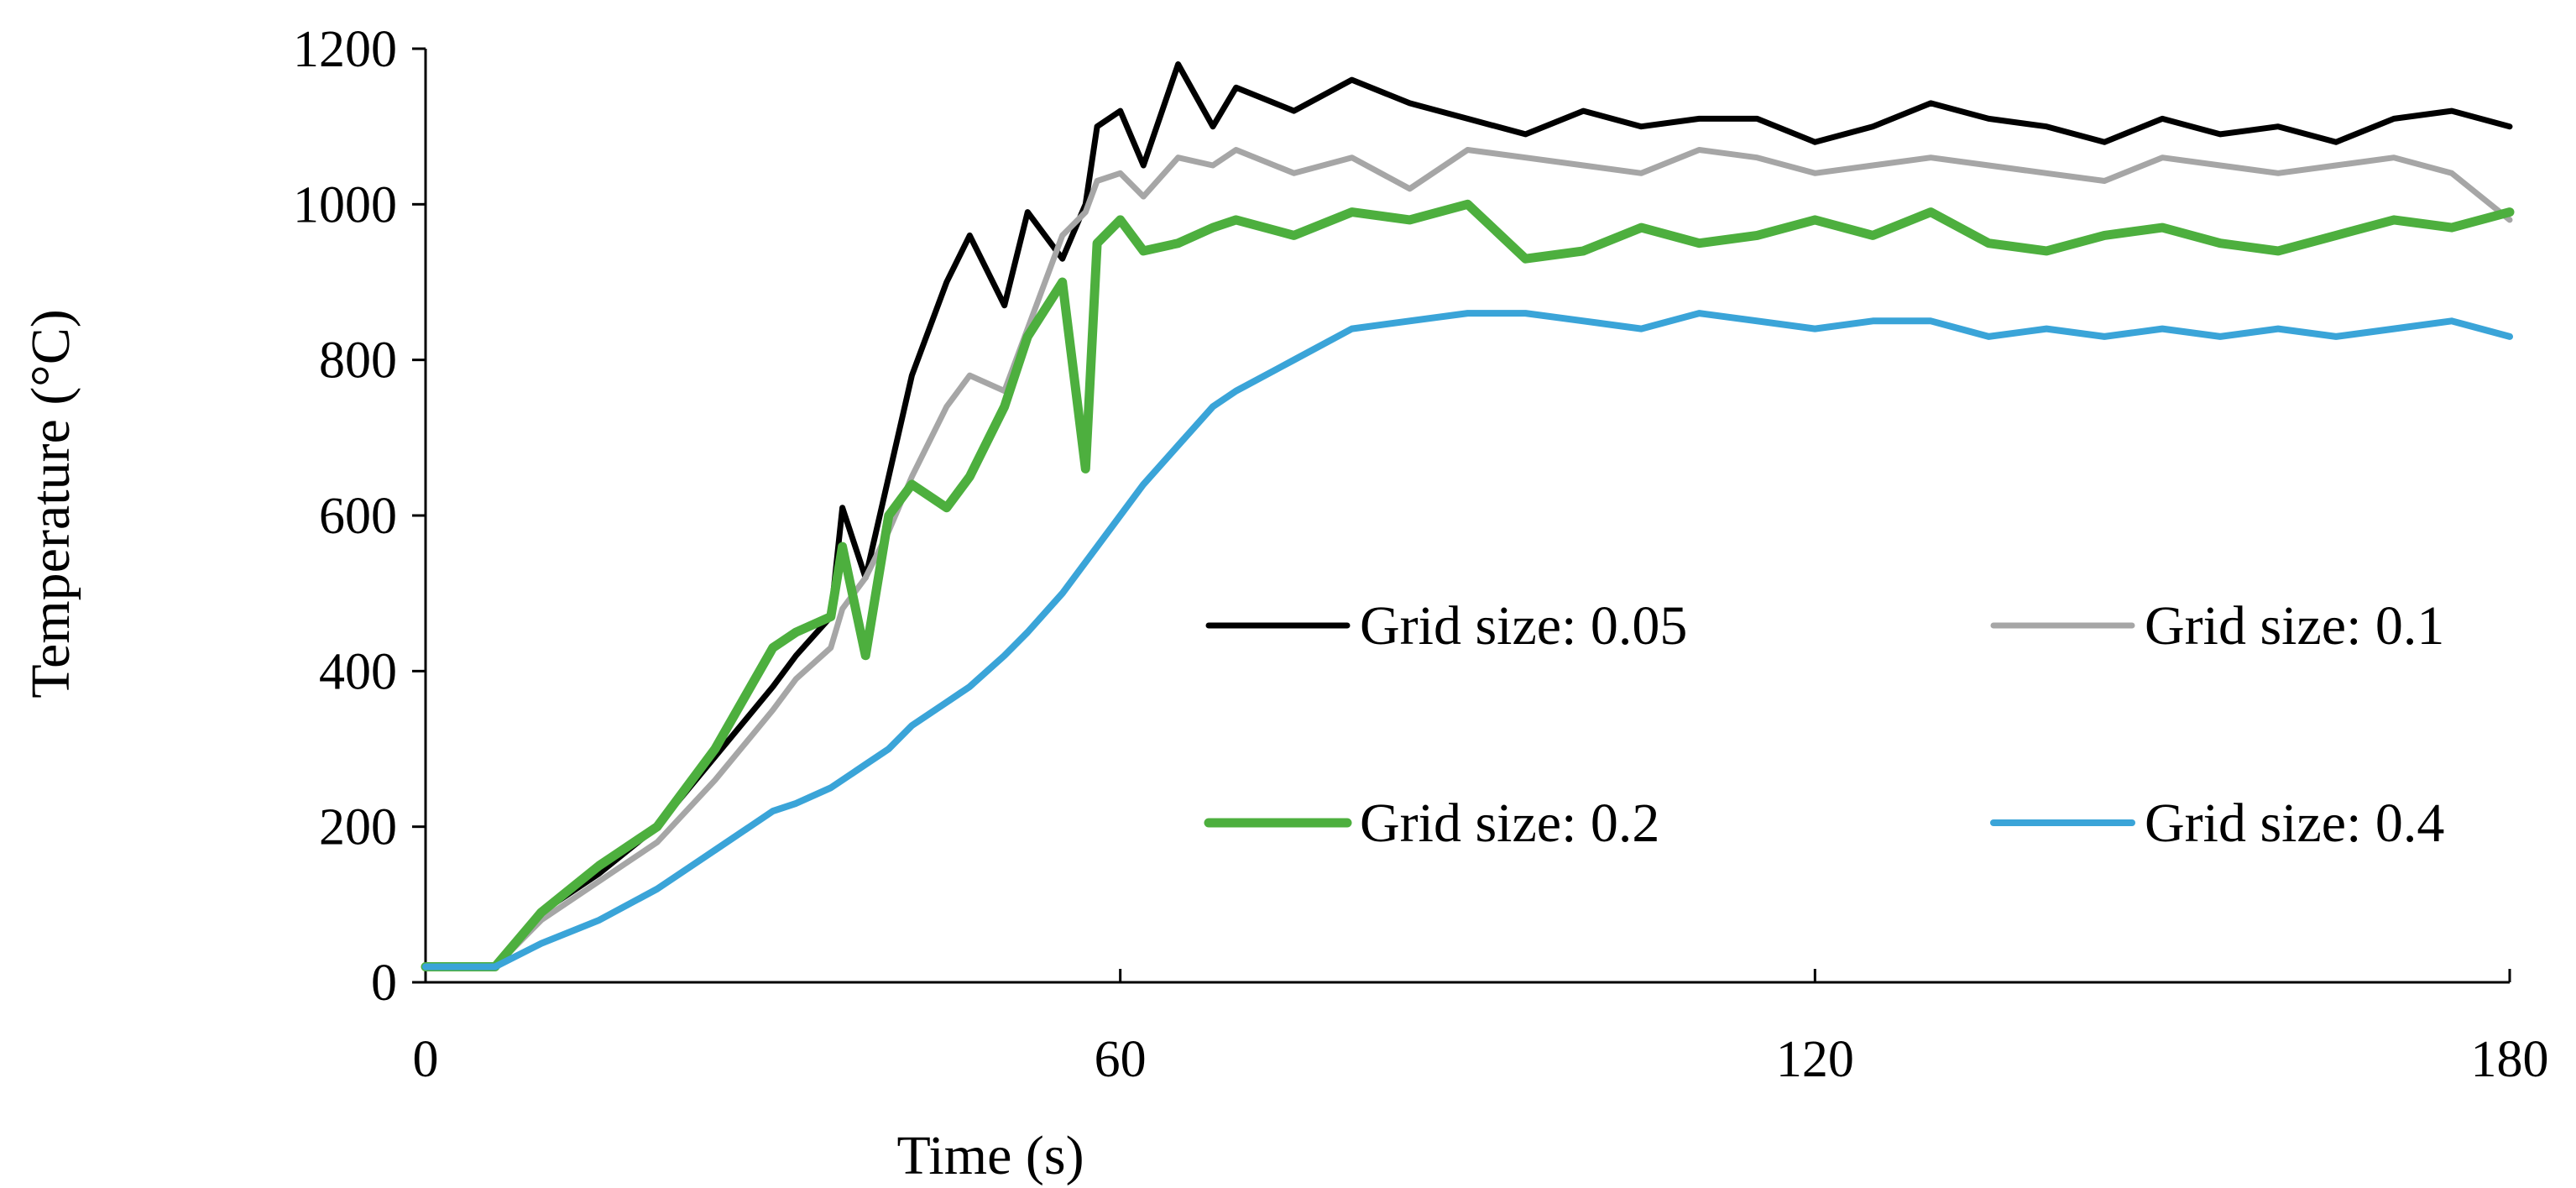 The image size is (2576, 1188). I want to click on x-tick-label: 60, so click(1121, 1059).